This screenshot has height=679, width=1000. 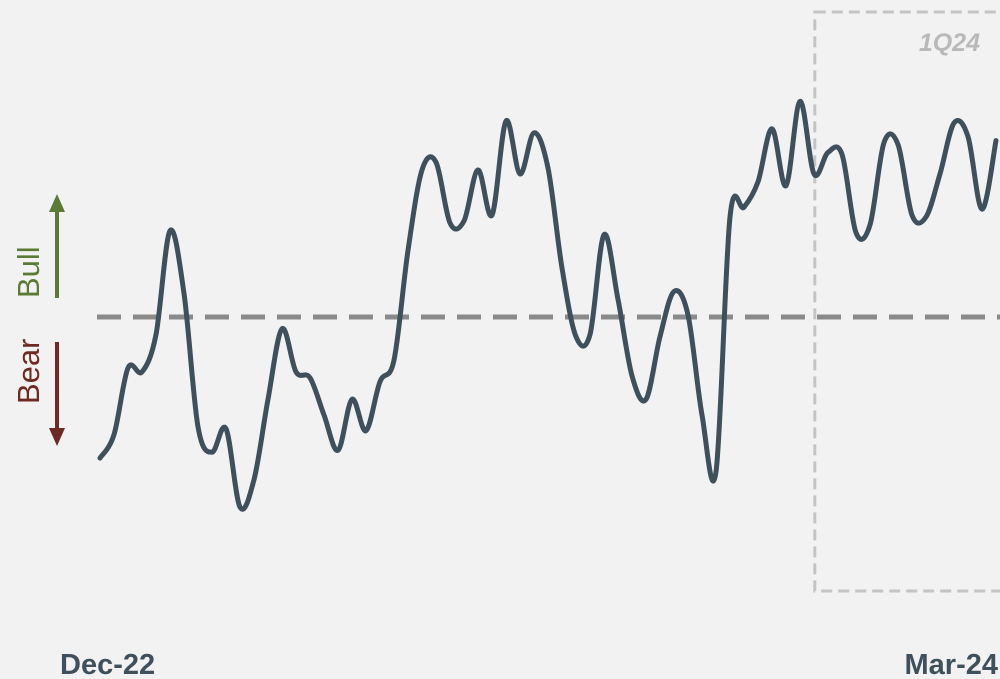 I want to click on bull-indicator: Bull, so click(x=38, y=246).